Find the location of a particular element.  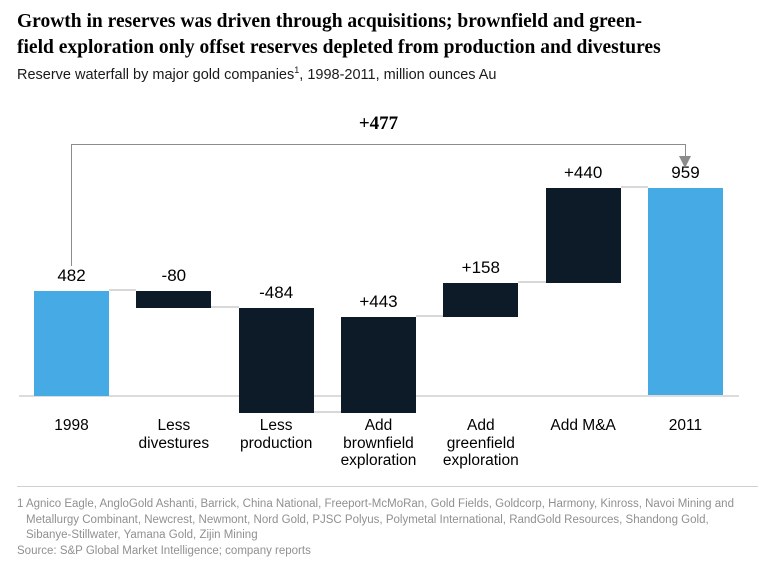

bar-add-brownfield-exploration is located at coordinates (378, 365).